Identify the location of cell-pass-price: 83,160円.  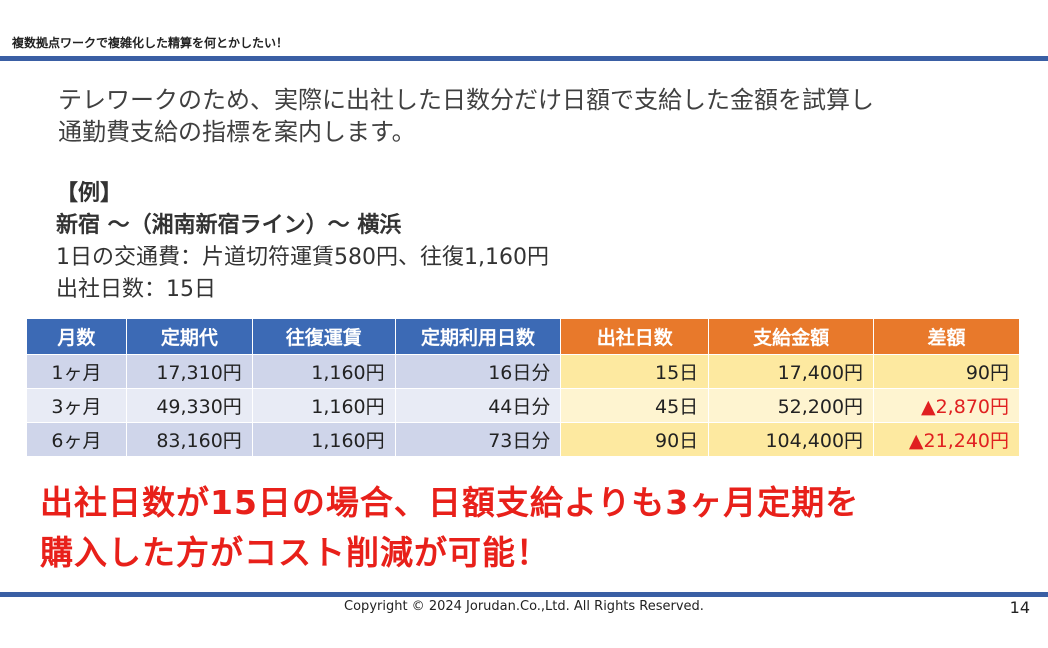
(189, 439).